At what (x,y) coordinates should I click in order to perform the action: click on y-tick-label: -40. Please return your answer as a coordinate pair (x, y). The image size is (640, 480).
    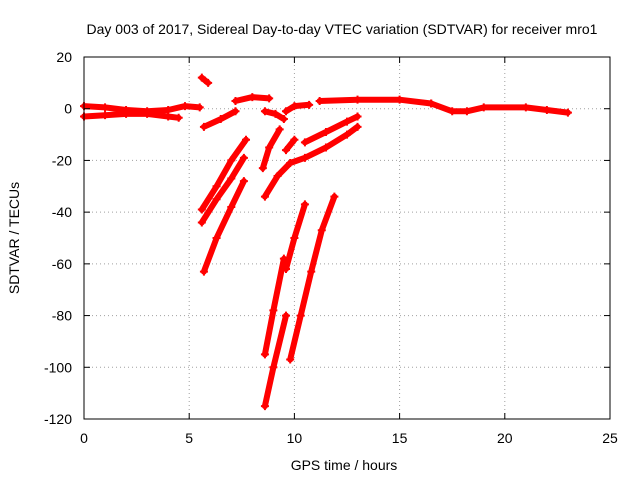
    Looking at the image, I should click on (62, 212).